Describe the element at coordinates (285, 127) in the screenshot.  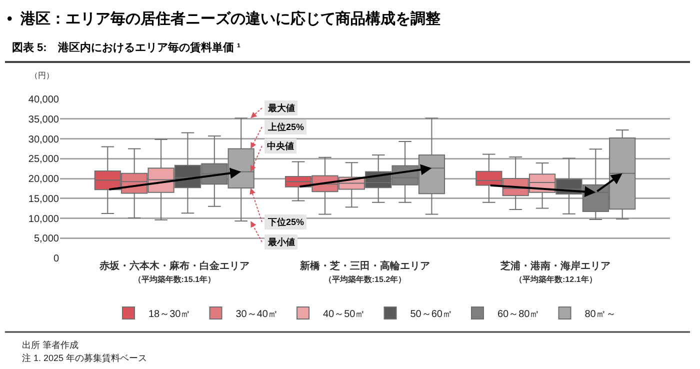
I see `annotation: 上位25%` at that location.